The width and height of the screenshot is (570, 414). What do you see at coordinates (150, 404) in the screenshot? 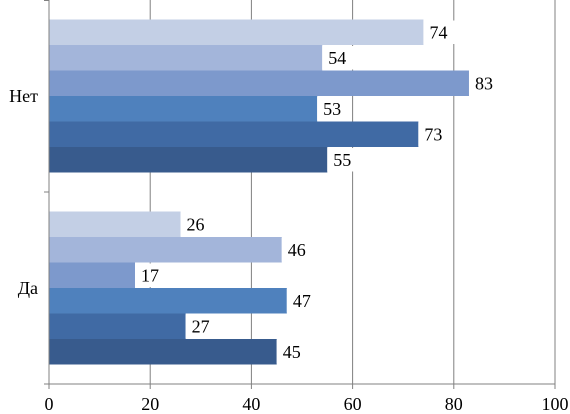
I see `x-tick-label: 20` at bounding box center [150, 404].